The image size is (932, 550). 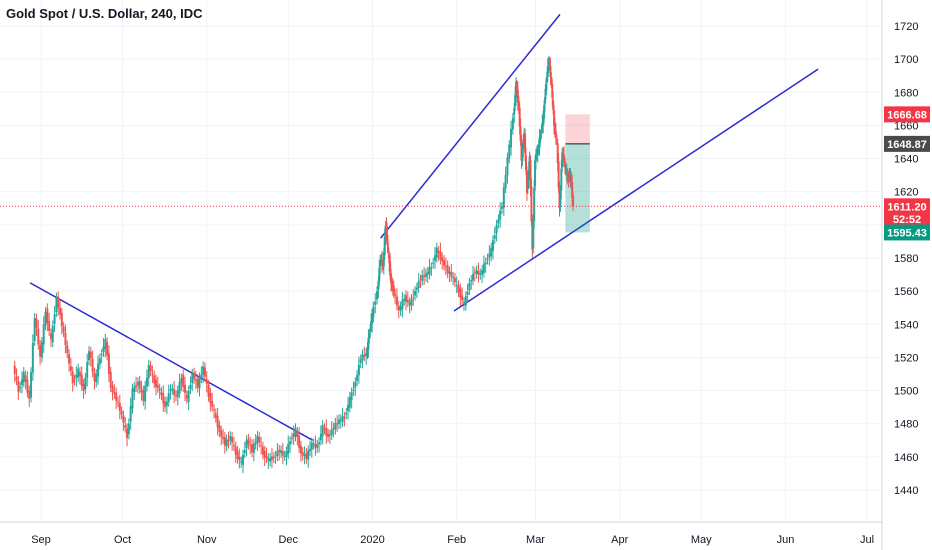 I want to click on x-tick-label: Sep, so click(x=41, y=540).